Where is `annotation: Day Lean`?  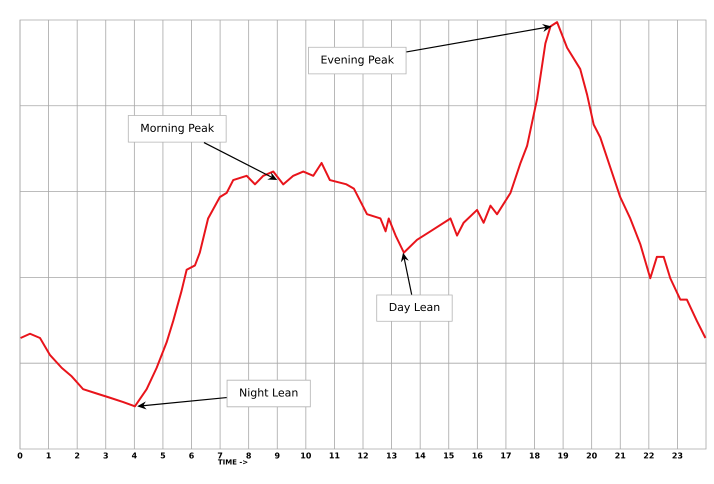 annotation: Day Lean is located at coordinates (415, 308).